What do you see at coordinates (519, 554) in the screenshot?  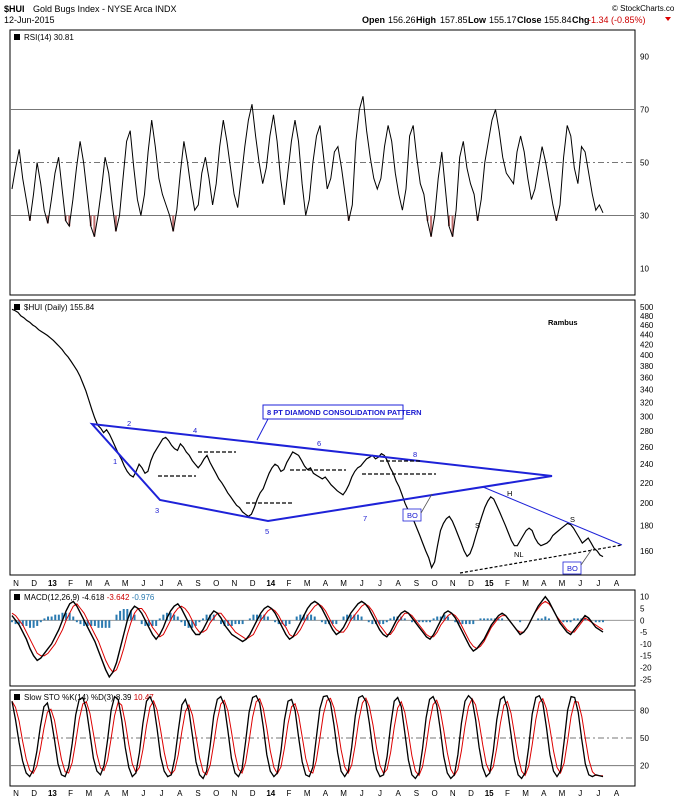 I see `neckline-label: NL` at bounding box center [519, 554].